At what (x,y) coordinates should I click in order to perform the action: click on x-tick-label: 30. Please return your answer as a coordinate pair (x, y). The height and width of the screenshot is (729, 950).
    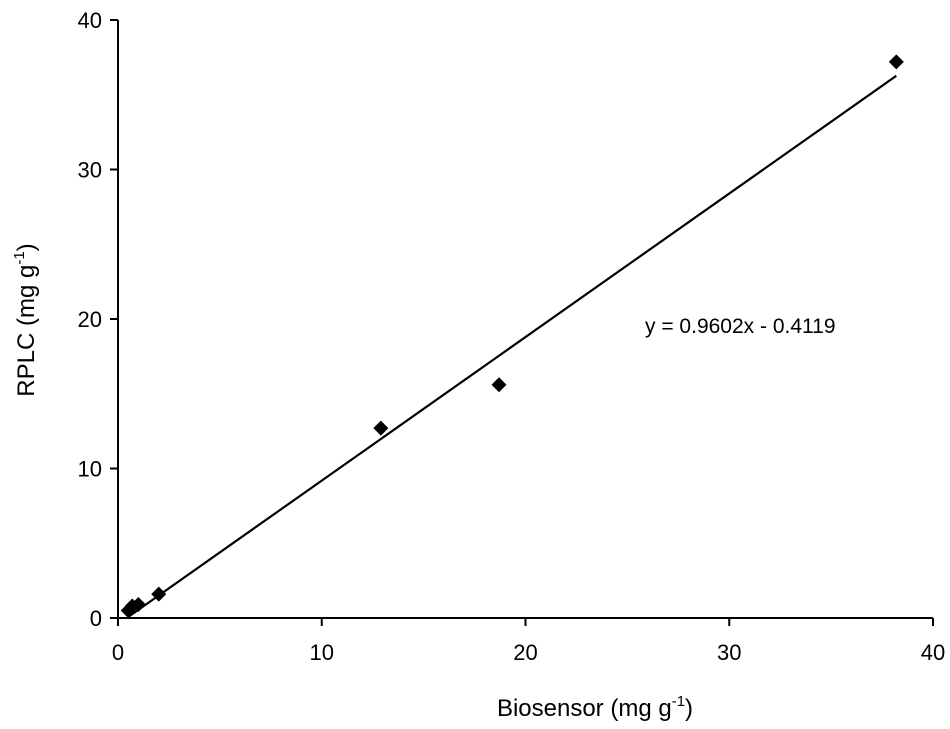
    Looking at the image, I should click on (729, 652).